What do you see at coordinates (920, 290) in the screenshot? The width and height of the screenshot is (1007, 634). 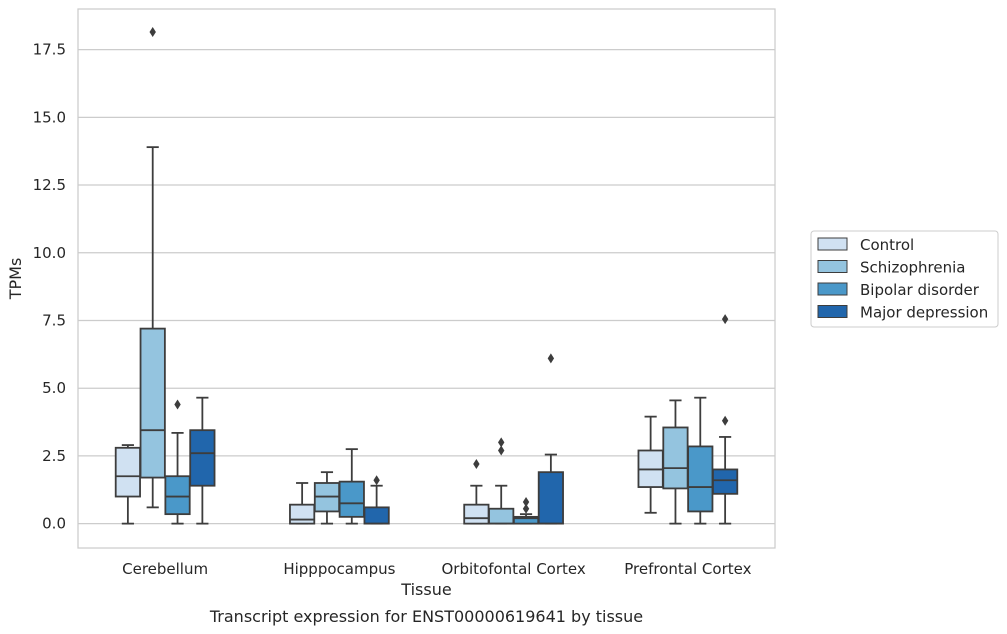 I see `legend-label: Bipolar disorder` at bounding box center [920, 290].